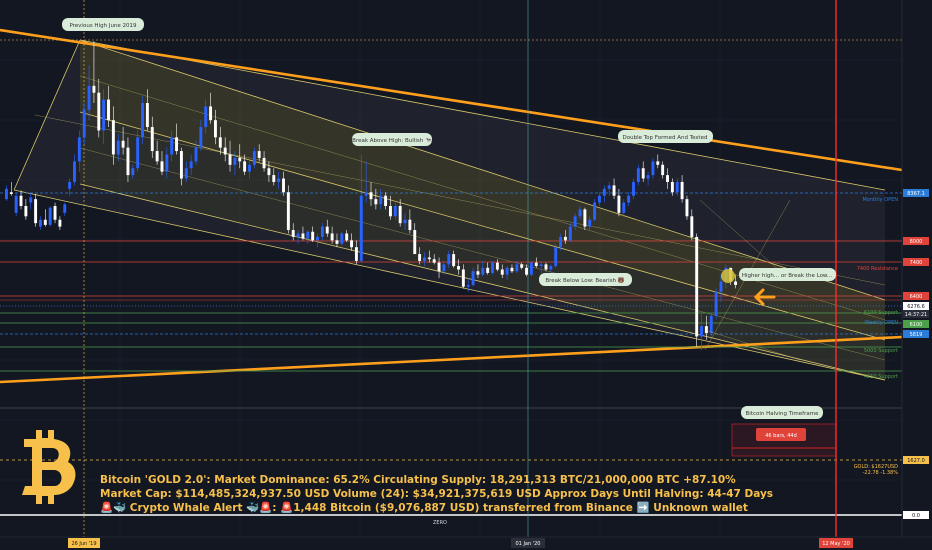 The image size is (932, 550). I want to click on level-4250: 4250 Support, so click(881, 377).